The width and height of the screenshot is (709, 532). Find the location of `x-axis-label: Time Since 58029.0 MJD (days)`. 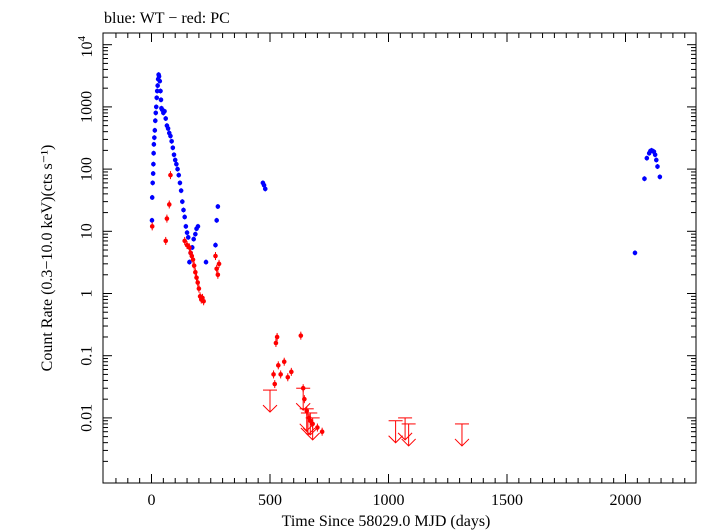

x-axis-label: Time Since 58029.0 MJD (days) is located at coordinates (386, 521).